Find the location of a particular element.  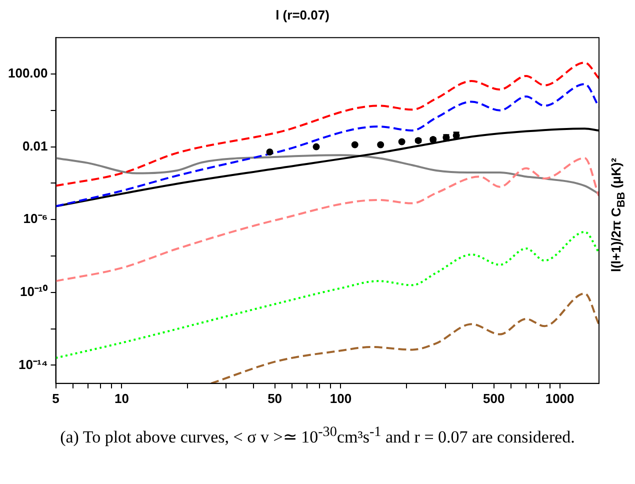

y-tick-label: 10⁻¹⁰ is located at coordinates (34, 291).